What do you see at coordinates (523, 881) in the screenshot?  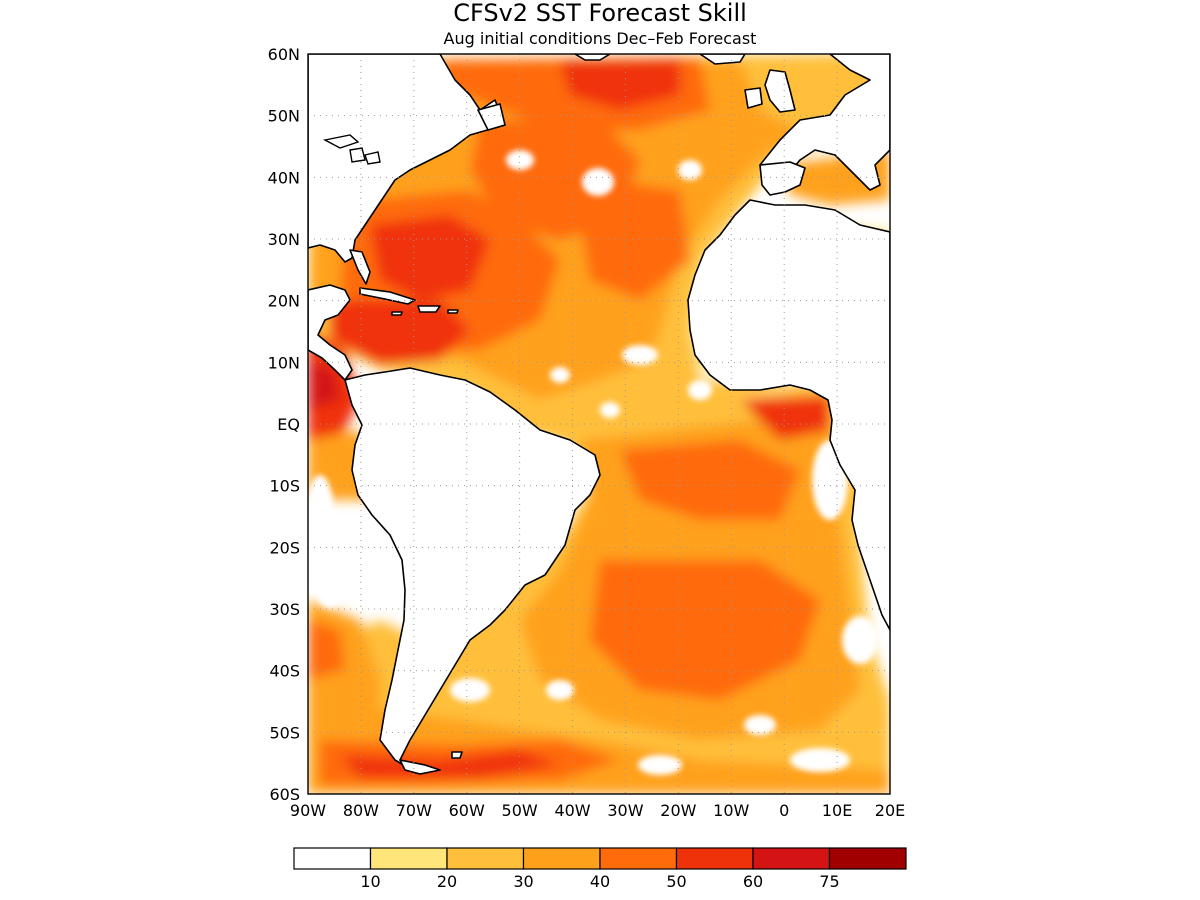 I see `colorbar-label: 30` at bounding box center [523, 881].